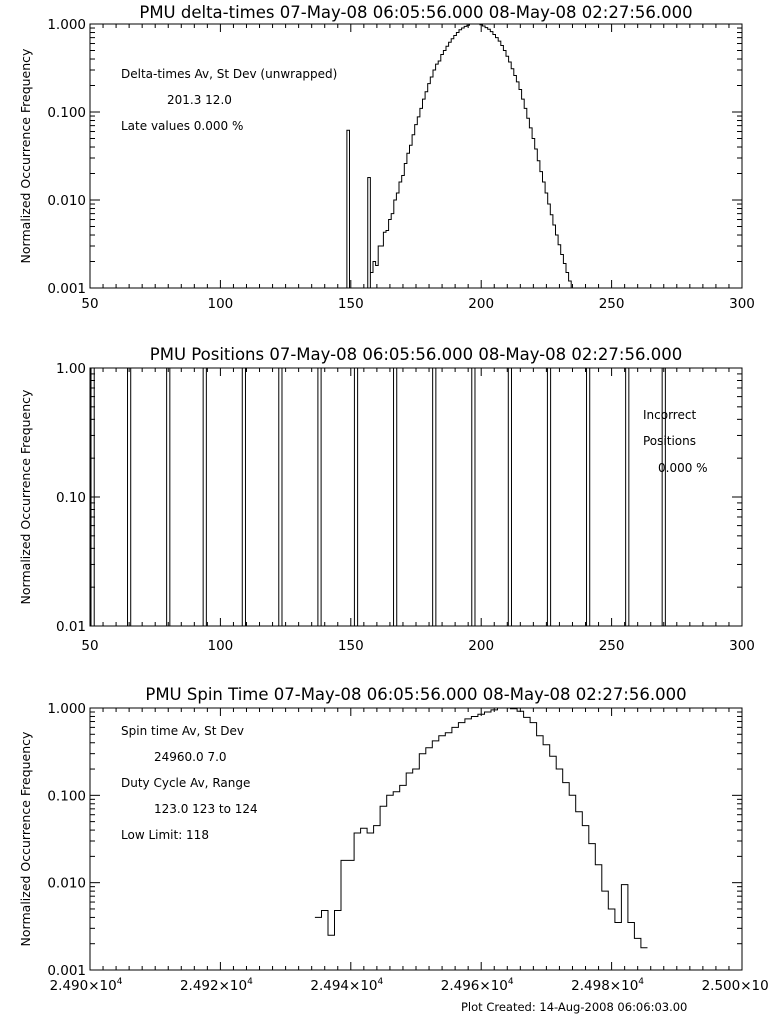 Image resolution: width=768 pixels, height=1024 pixels. I want to click on plot-annotation: 0.000 %, so click(683, 468).